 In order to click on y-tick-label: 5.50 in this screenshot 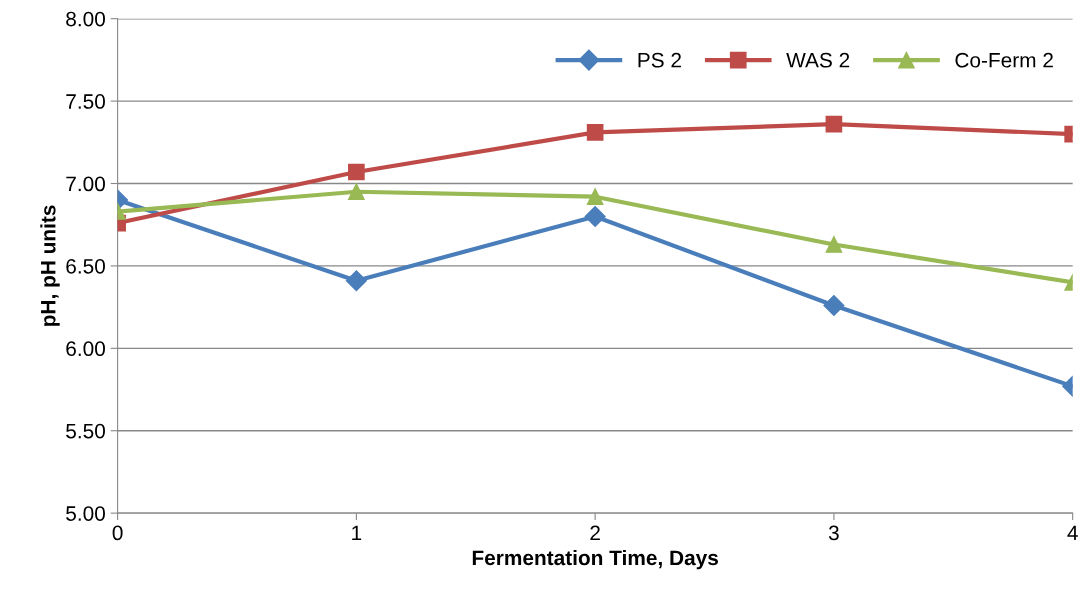, I will do `click(85, 431)`.